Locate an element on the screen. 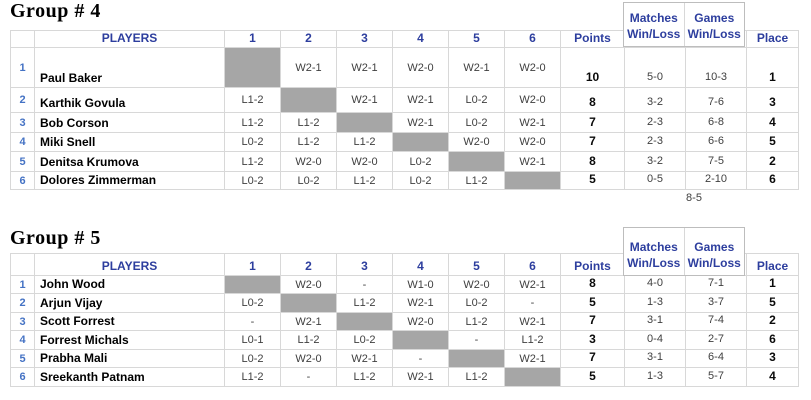 This screenshot has height=400, width=811. row-number-cell: 4 is located at coordinates (22, 340).